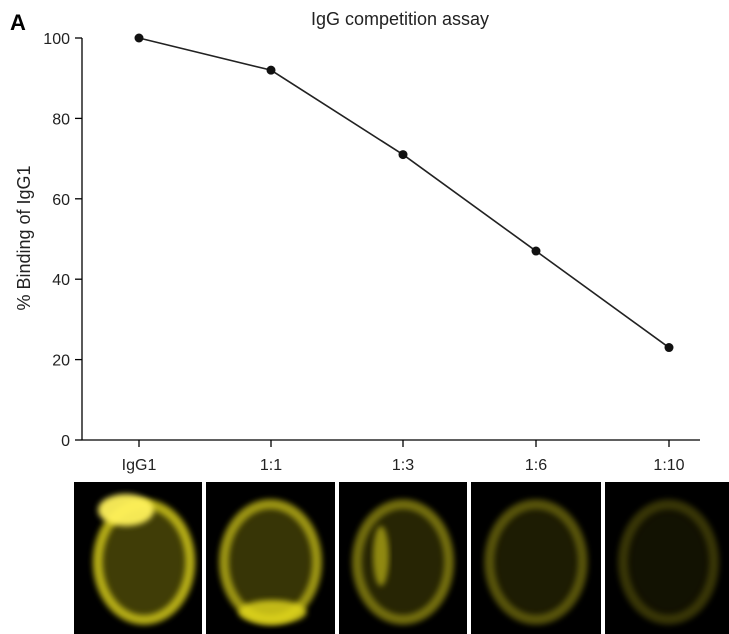 The width and height of the screenshot is (729, 634). I want to click on y-axis-label: % Binding of IgG1, so click(24, 237).